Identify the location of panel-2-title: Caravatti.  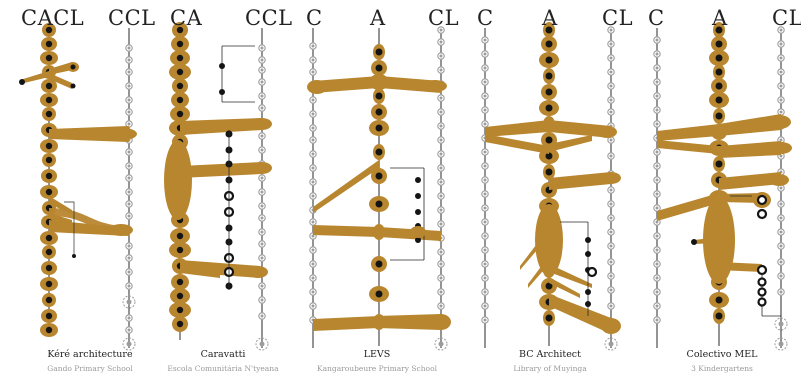
(223, 354).